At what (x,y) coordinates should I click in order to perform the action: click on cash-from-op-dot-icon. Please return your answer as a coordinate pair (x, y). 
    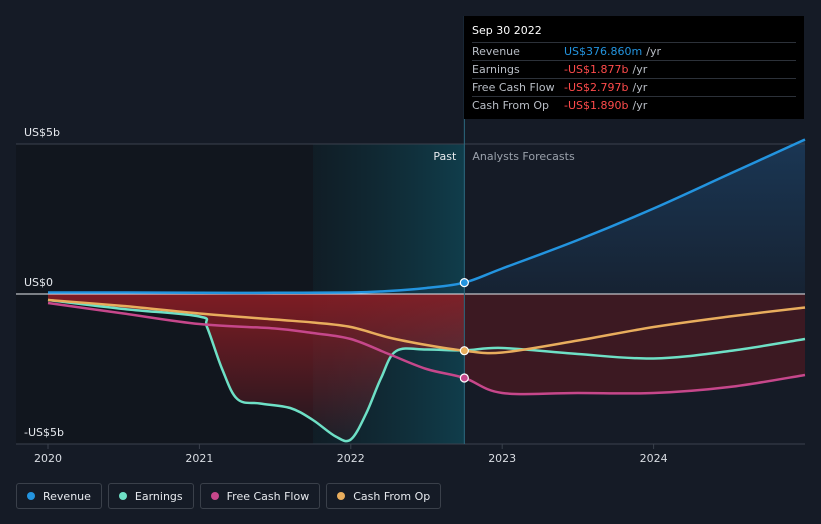
    Looking at the image, I should click on (341, 496).